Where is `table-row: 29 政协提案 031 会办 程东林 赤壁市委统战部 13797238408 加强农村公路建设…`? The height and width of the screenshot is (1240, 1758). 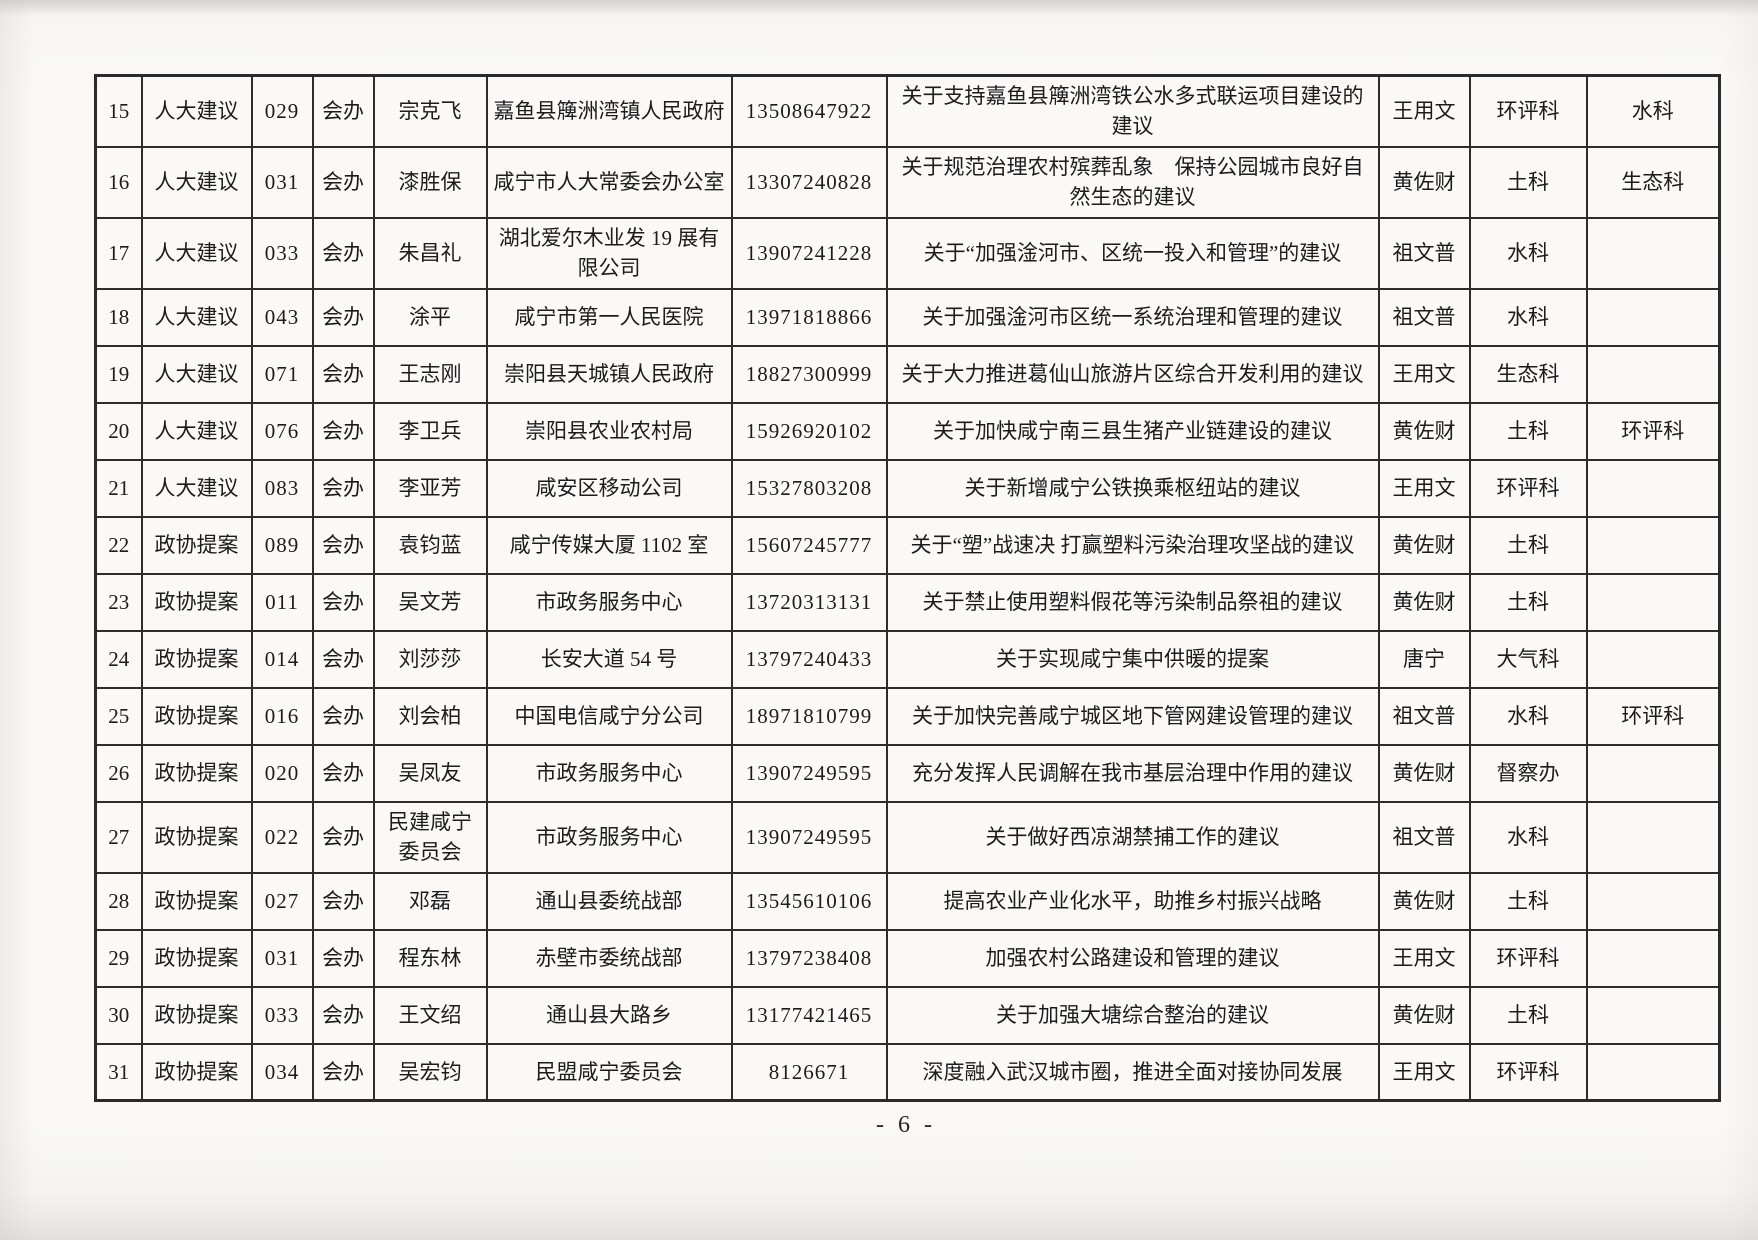 table-row: 29 政协提案 031 会办 程东林 赤壁市委统战部 13797238408 加强农村公路建设… is located at coordinates (907, 958).